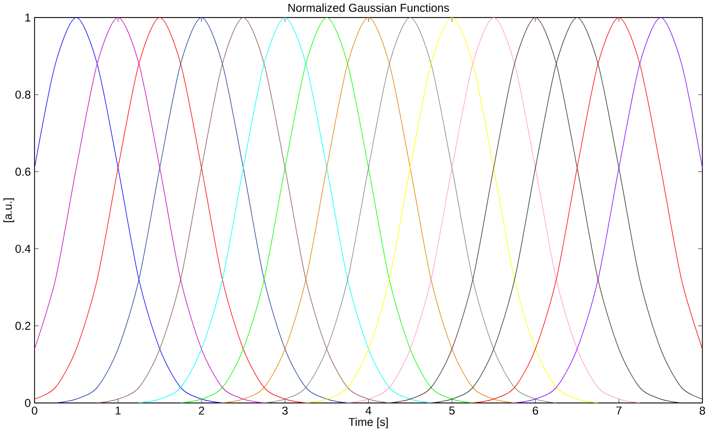  I want to click on x-tick-label: 4, so click(369, 410).